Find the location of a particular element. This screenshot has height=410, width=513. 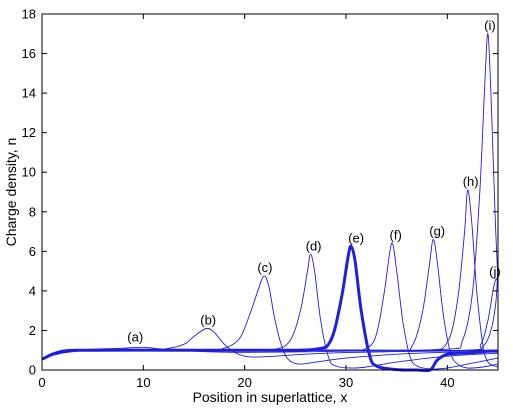

x-tick-label-30: 30 is located at coordinates (346, 382).